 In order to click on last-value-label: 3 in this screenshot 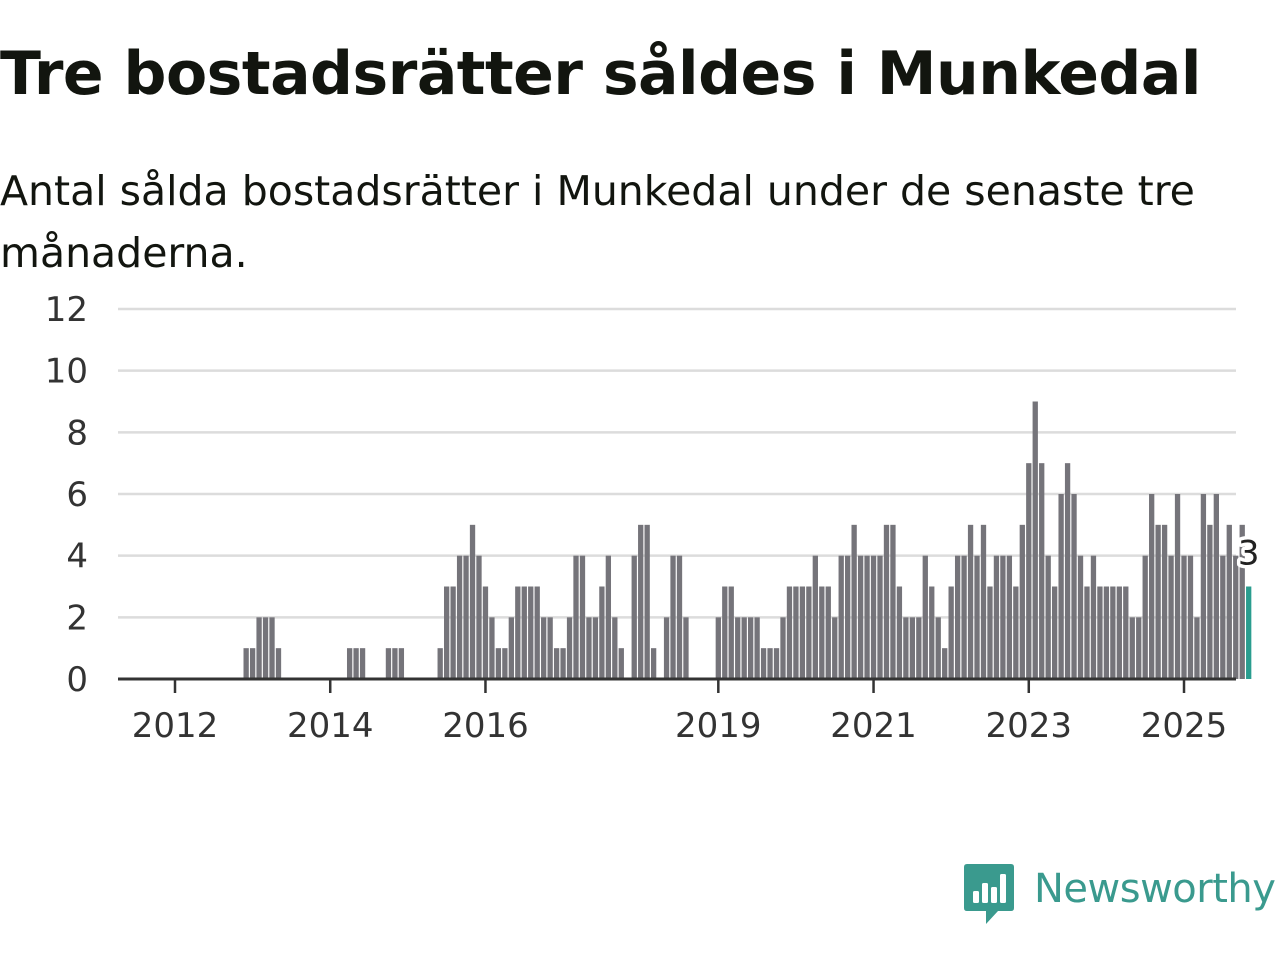, I will do `click(1249, 554)`.